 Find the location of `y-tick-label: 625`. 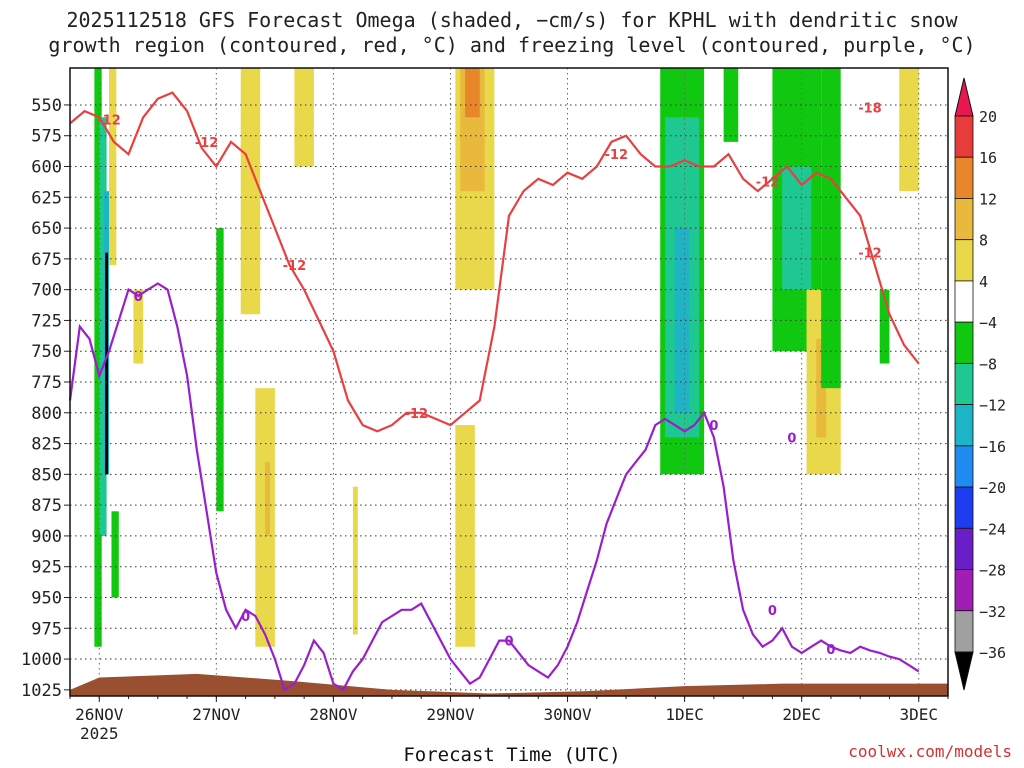

y-tick-label: 625 is located at coordinates (46, 198).